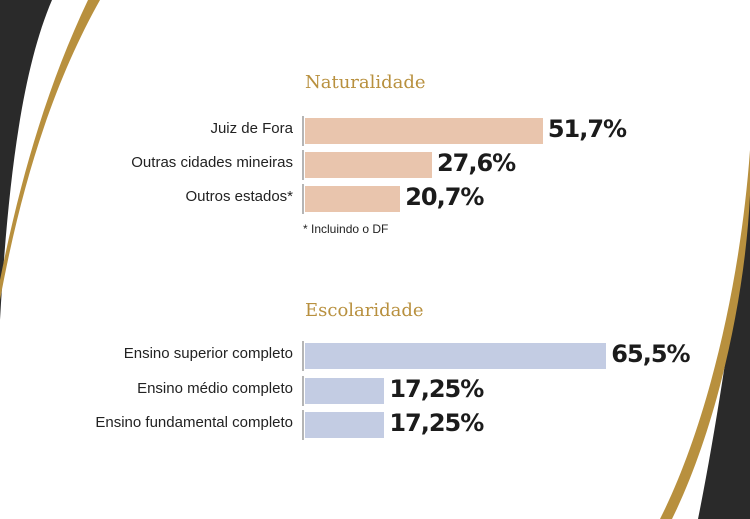 The width and height of the screenshot is (750, 519). I want to click on bar-row-outros-estados: Outros estados* 20,7%, so click(375, 198).